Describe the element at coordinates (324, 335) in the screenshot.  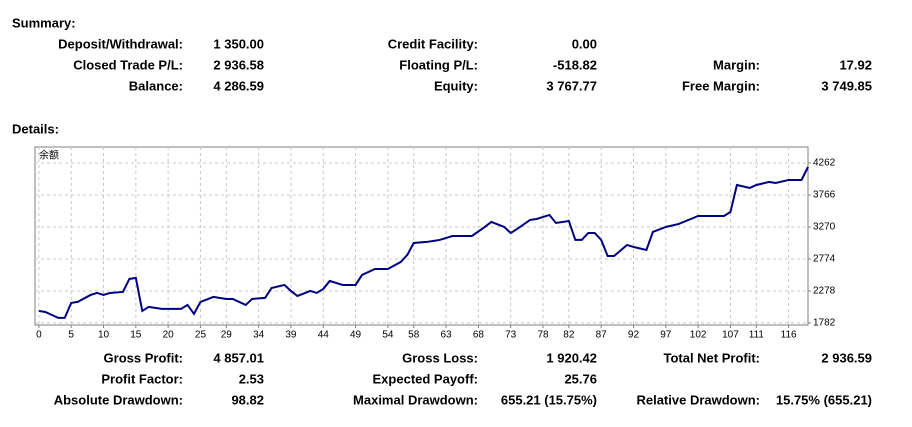
I see `x-tick-label: 44` at that location.